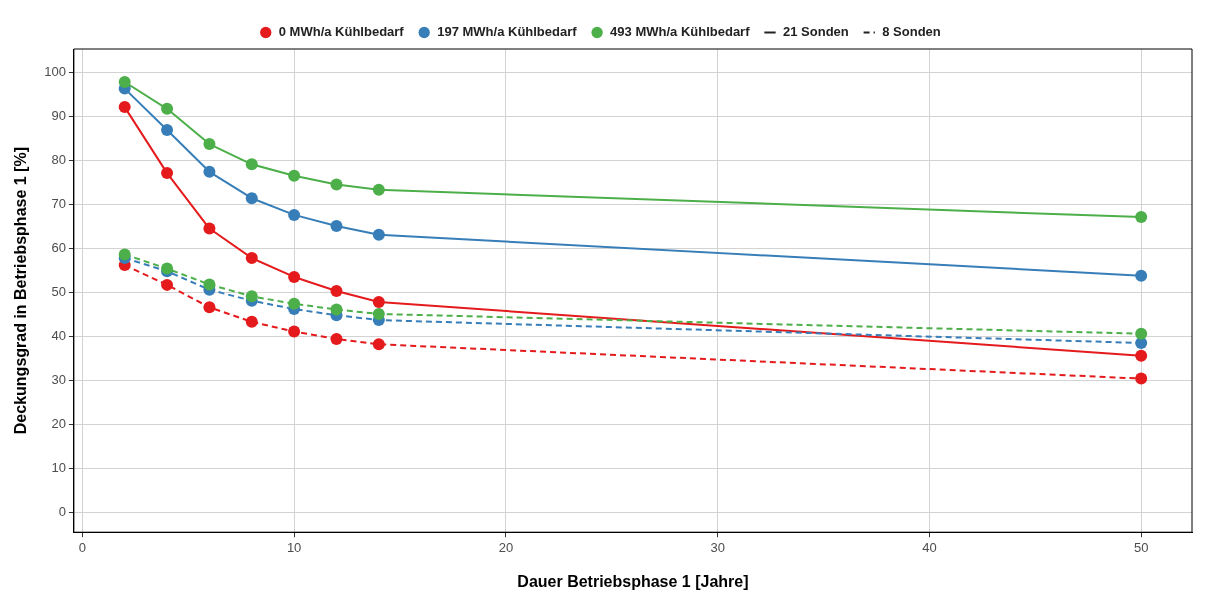 This screenshot has width=1207, height=604. What do you see at coordinates (680, 32) in the screenshot?
I see `legend-label: 493 MWh/a Kühlbedarf` at bounding box center [680, 32].